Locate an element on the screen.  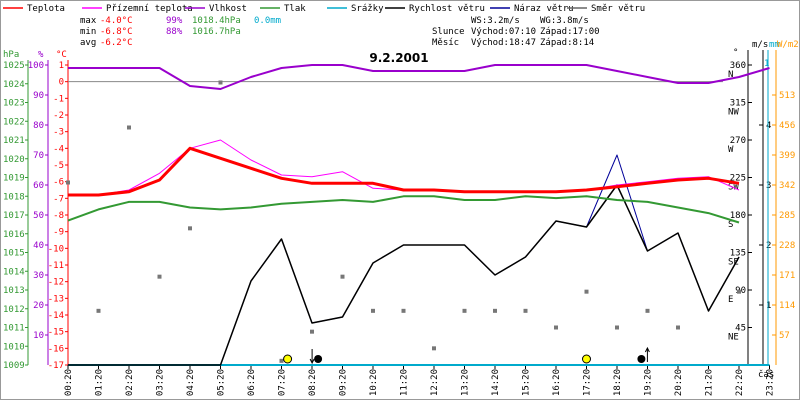
hpa-tick-label: 1021 is located at coordinates (14, 141).